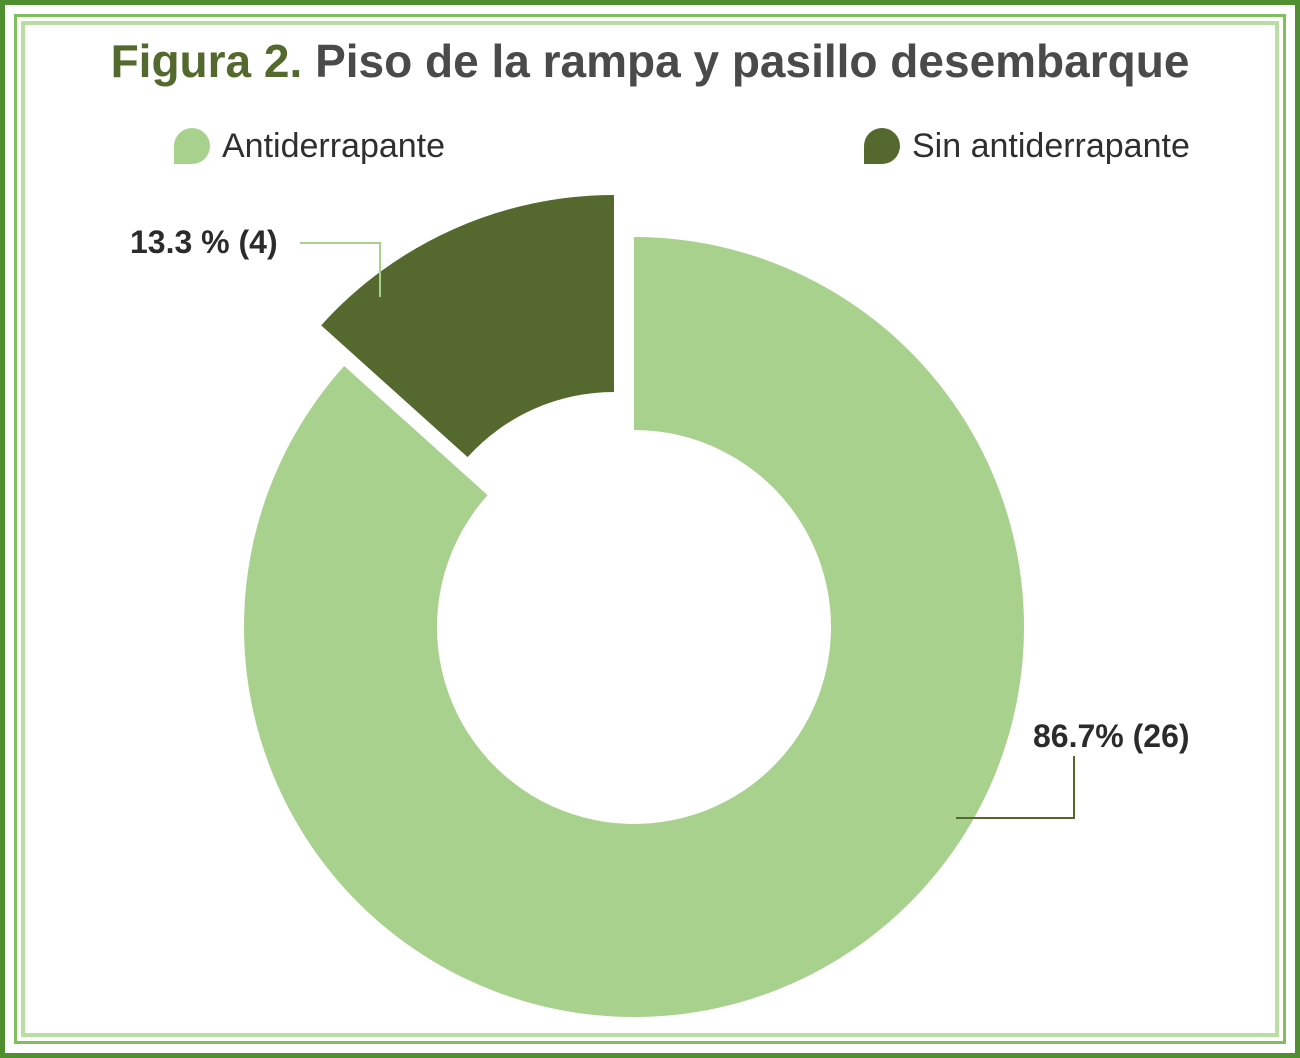 The width and height of the screenshot is (1300, 1058). I want to click on chart-title-prefix: Figura 2., so click(206, 61).